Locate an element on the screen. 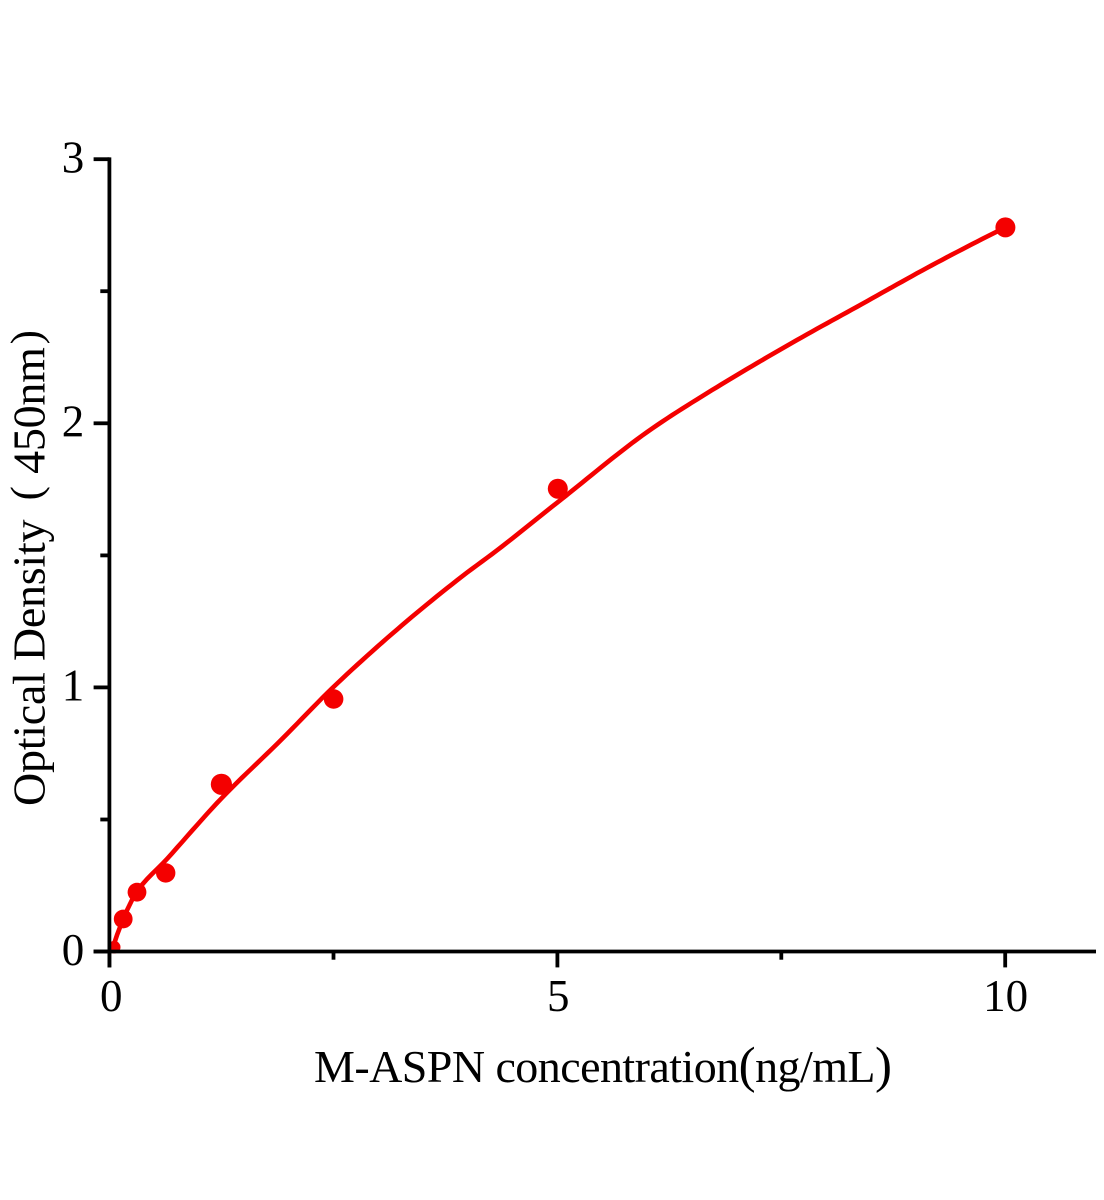 Image resolution: width=1104 pixels, height=1200 pixels. svg-text: Optical Density(450nm) is located at coordinates (28, 568).